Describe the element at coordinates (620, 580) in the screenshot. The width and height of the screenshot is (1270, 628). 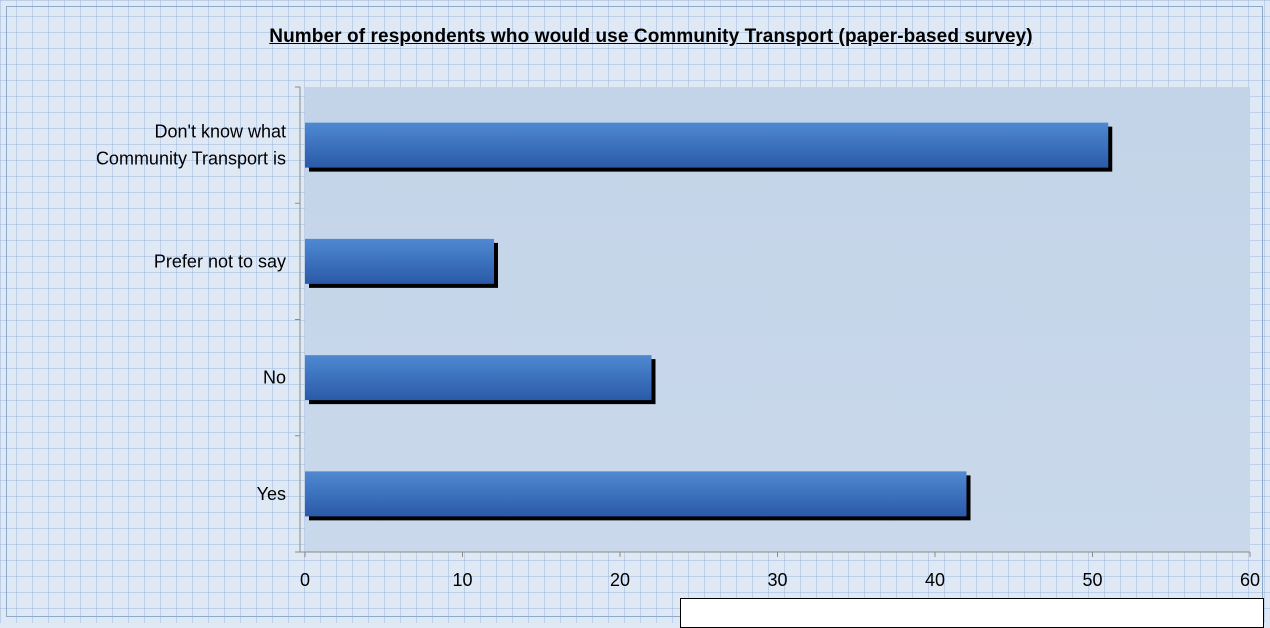
I see `x-tick-label: 20` at that location.